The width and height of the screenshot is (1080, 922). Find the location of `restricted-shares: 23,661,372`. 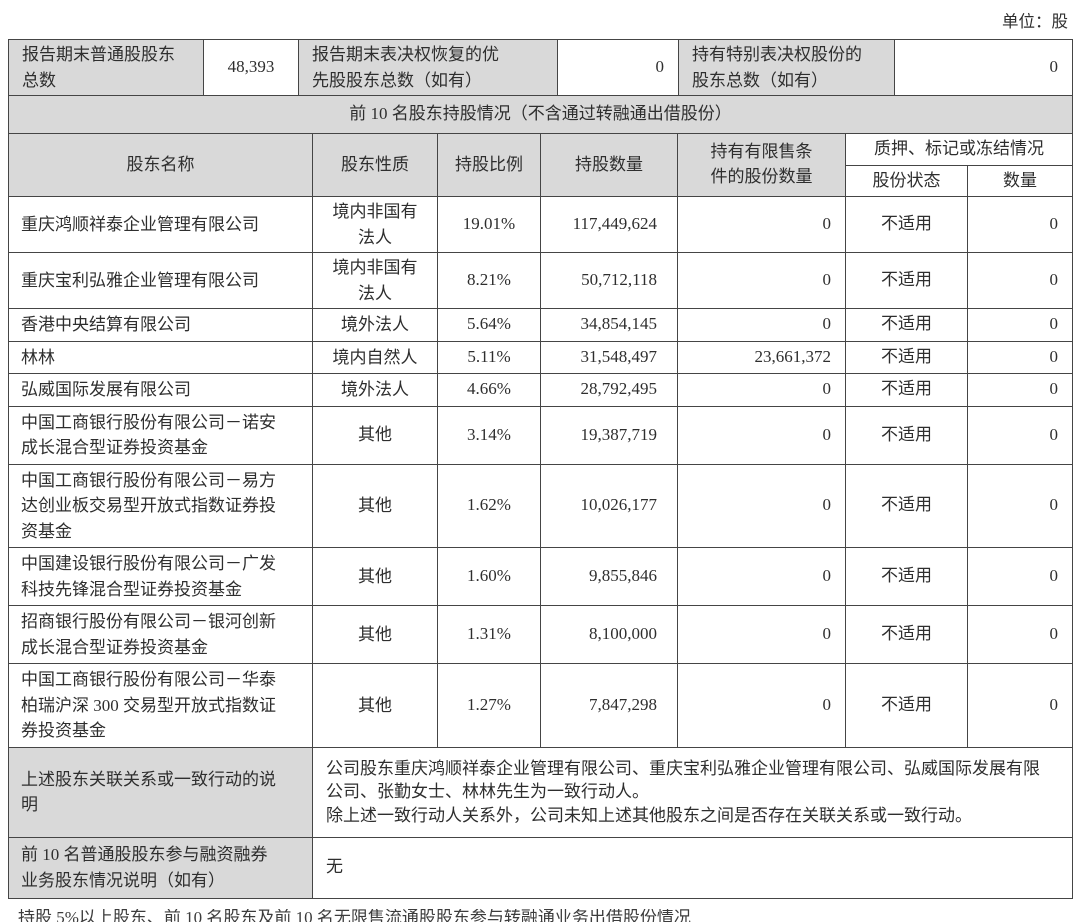

restricted-shares: 23,661,372 is located at coordinates (761, 357).